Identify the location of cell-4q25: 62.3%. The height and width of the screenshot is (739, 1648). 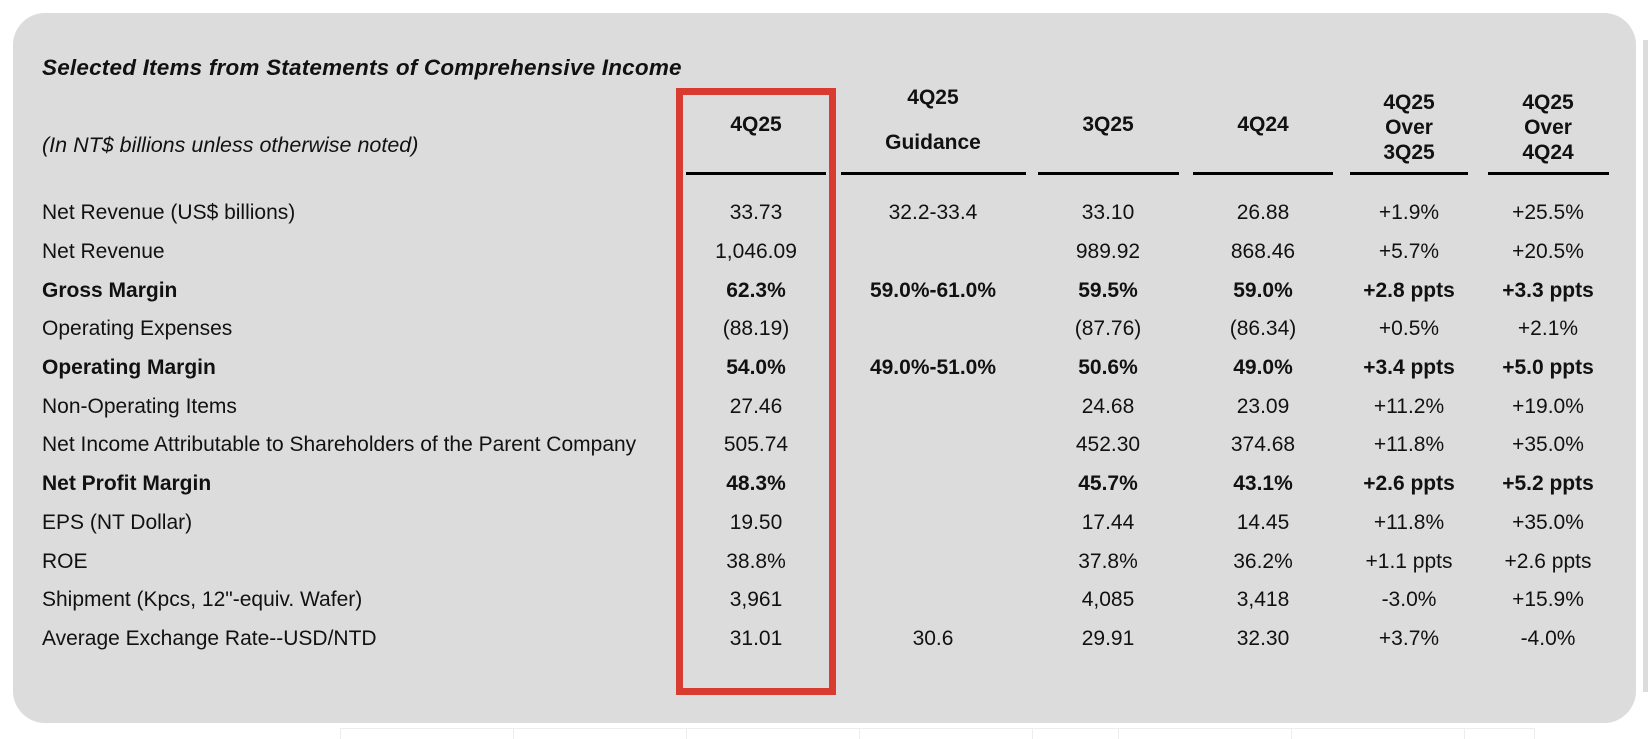
(756, 290).